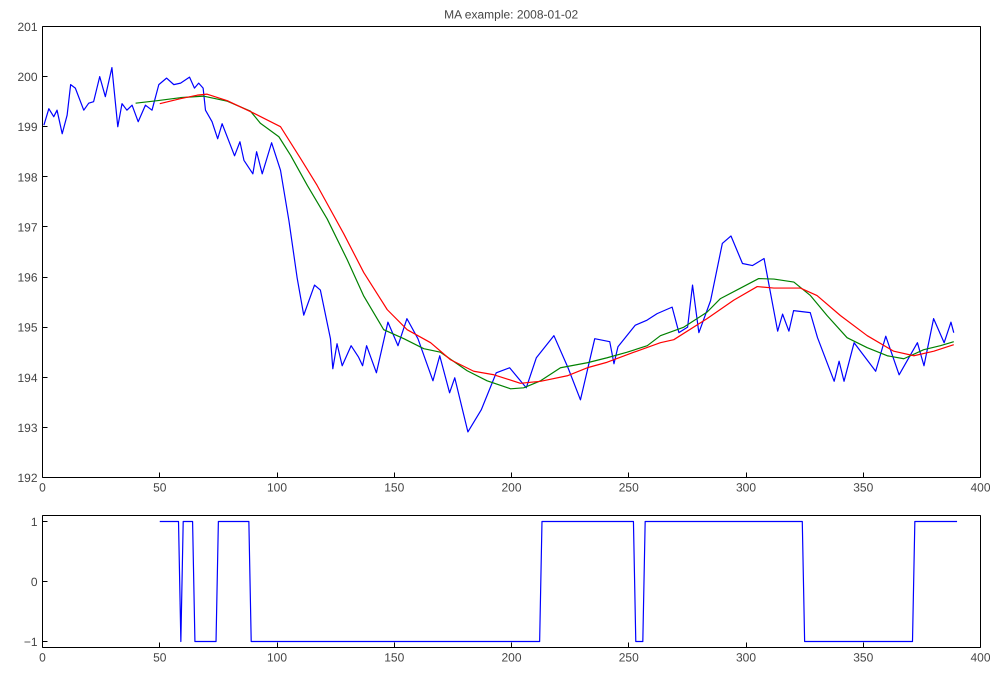 This screenshot has height=675, width=990. Describe the element at coordinates (27, 478) in the screenshot. I see `y-tick-label: 192` at that location.